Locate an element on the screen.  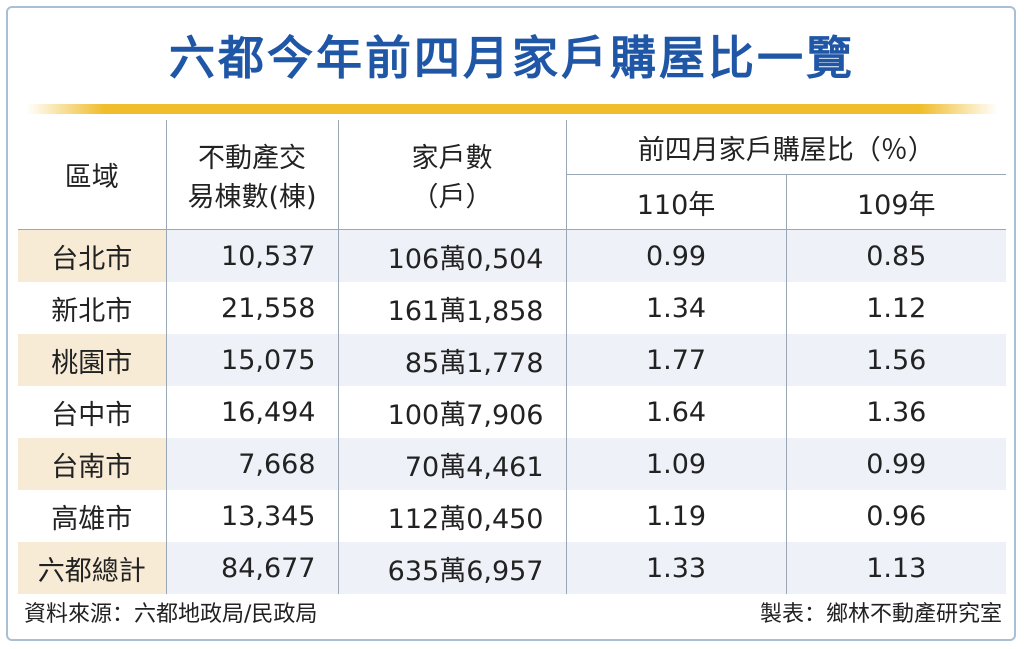
ratio-110-cell: 1.19 is located at coordinates (676, 516).